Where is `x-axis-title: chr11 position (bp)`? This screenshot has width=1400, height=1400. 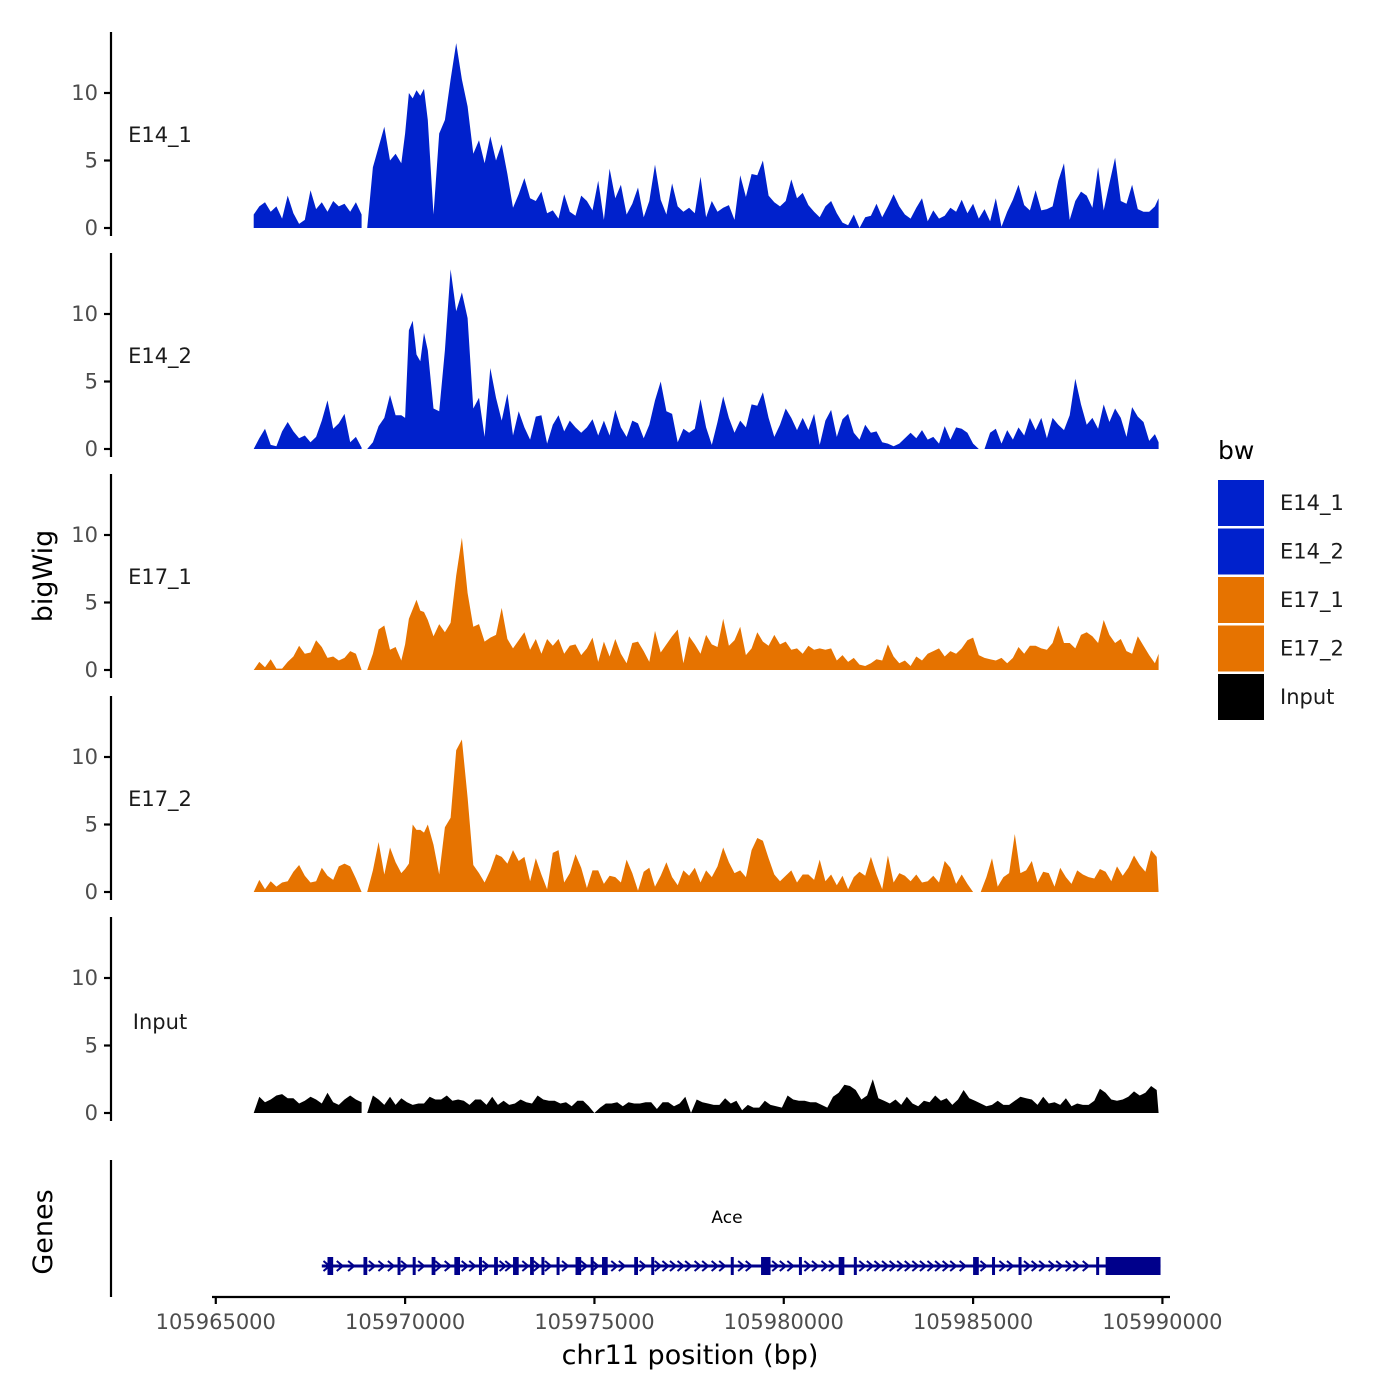
x-axis-title: chr11 position (bp) is located at coordinates (690, 1355).